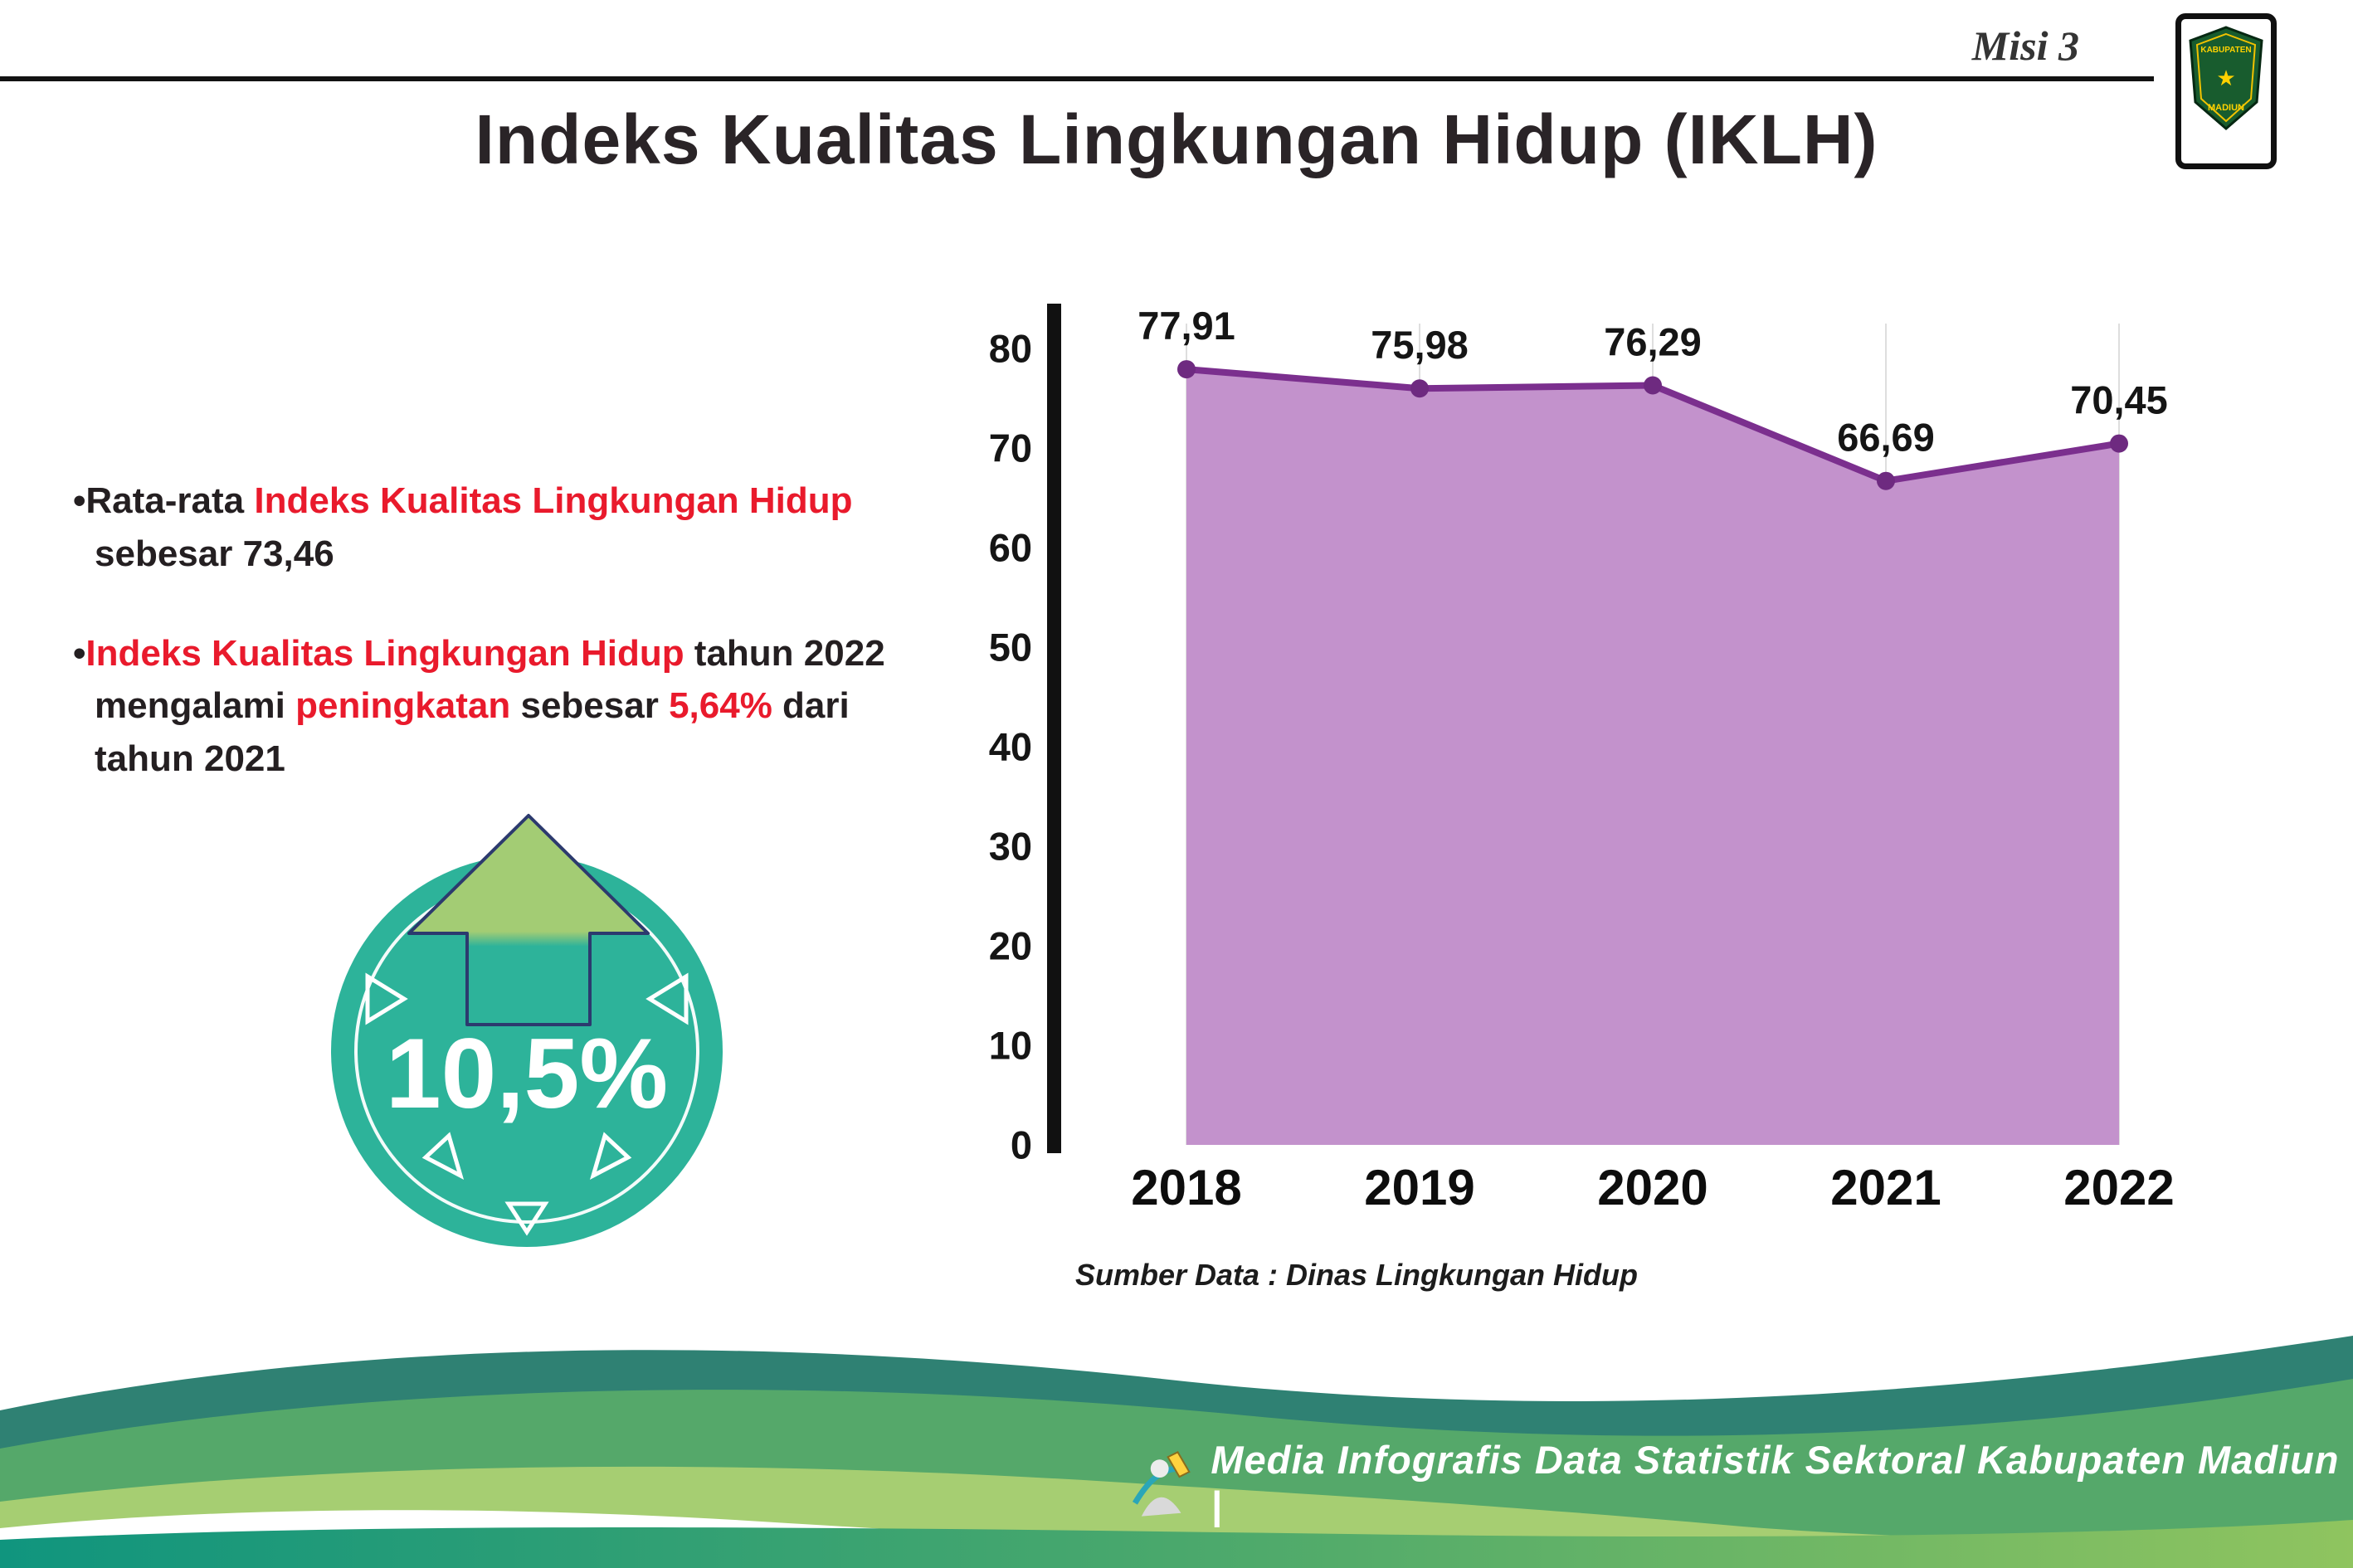  What do you see at coordinates (1159, 1468) in the screenshot?
I see `writer-head` at bounding box center [1159, 1468].